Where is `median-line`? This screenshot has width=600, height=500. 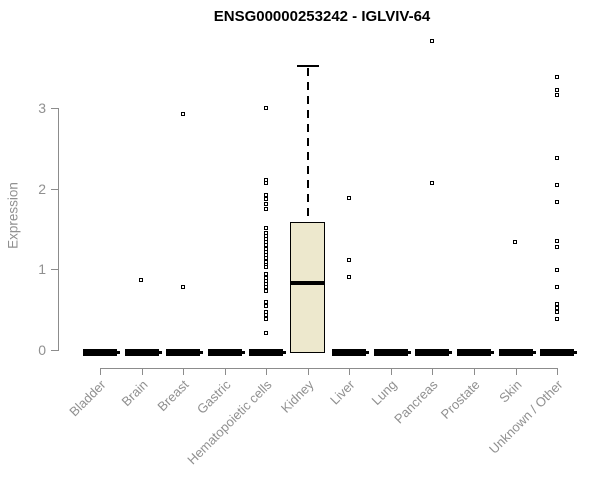
median-line is located at coordinates (308, 283).